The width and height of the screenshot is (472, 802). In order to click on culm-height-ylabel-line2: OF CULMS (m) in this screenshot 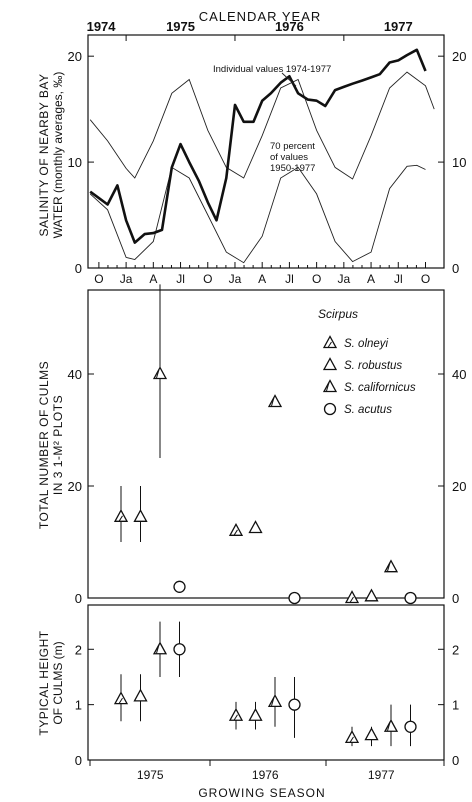, I will do `click(58, 682)`.